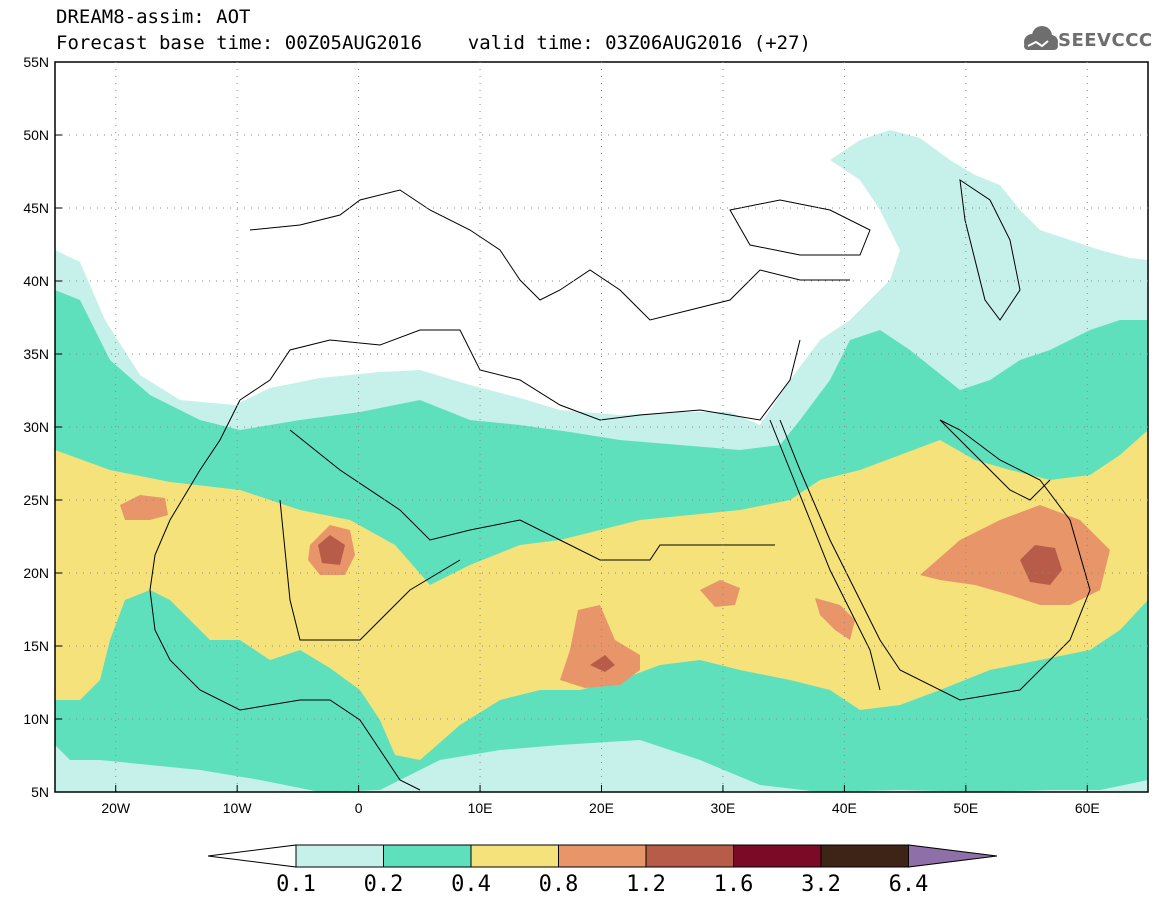 Image resolution: width=1165 pixels, height=905 pixels. What do you see at coordinates (238, 808) in the screenshot?
I see `lon-label: 10W` at bounding box center [238, 808].